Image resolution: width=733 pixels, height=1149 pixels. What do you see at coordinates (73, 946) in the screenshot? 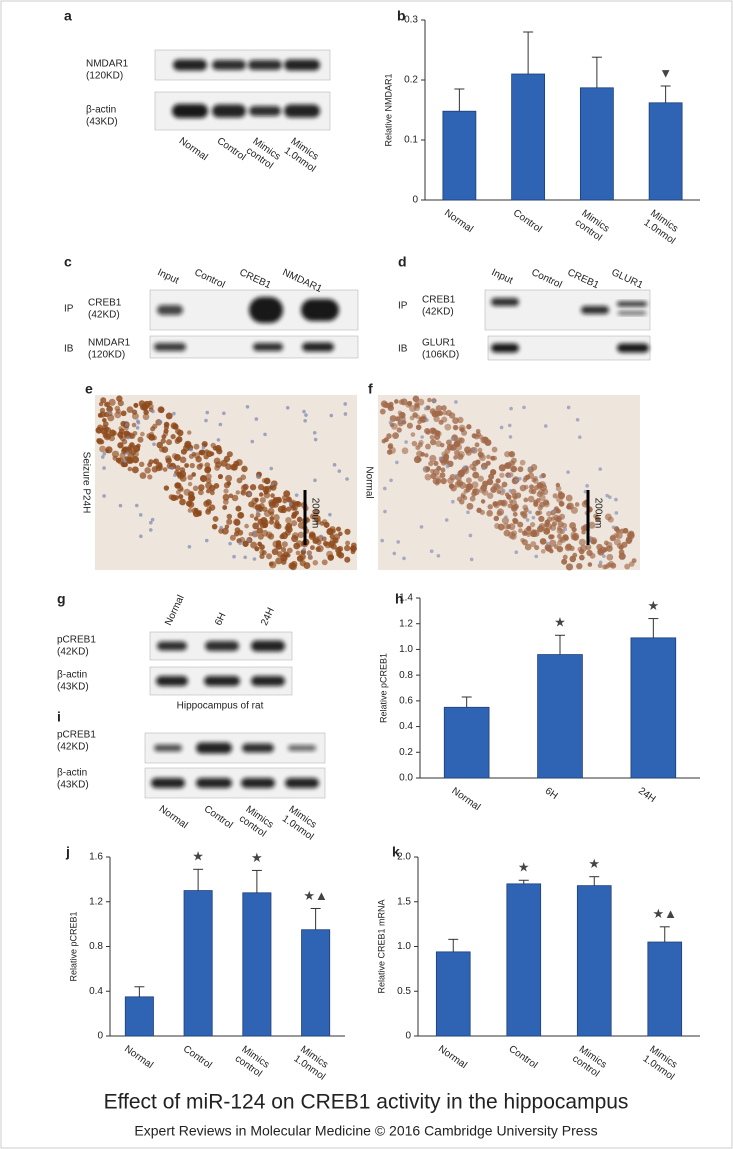
I see `y-axis-title: Relative pCREB1` at bounding box center [73, 946].